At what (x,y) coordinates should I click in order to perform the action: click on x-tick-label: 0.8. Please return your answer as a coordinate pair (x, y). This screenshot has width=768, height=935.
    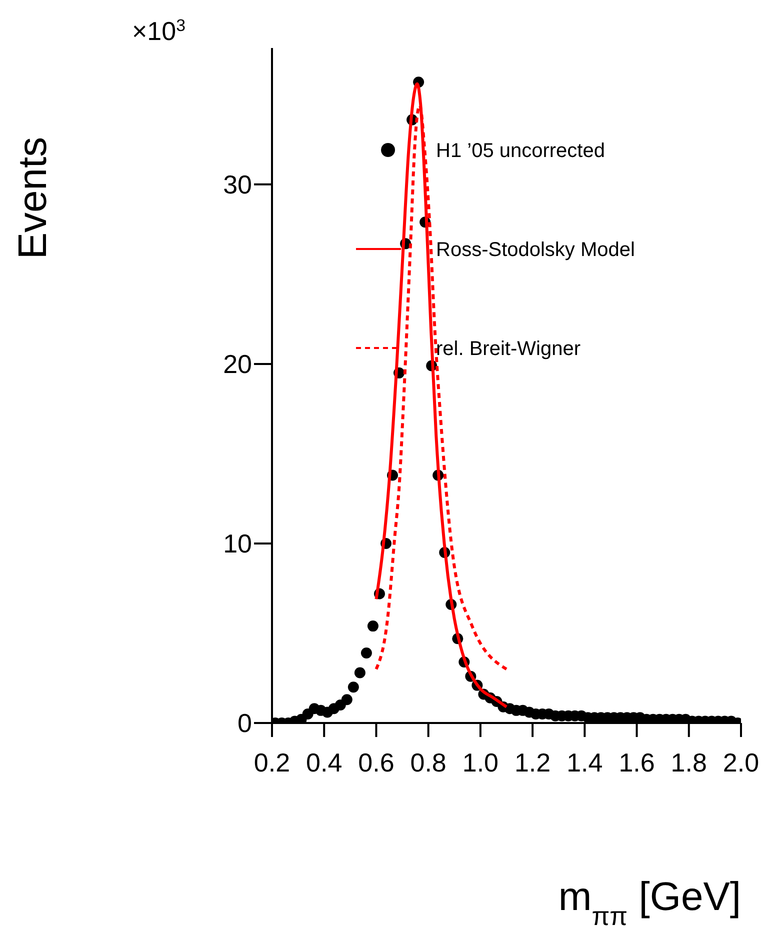
    Looking at the image, I should click on (428, 762).